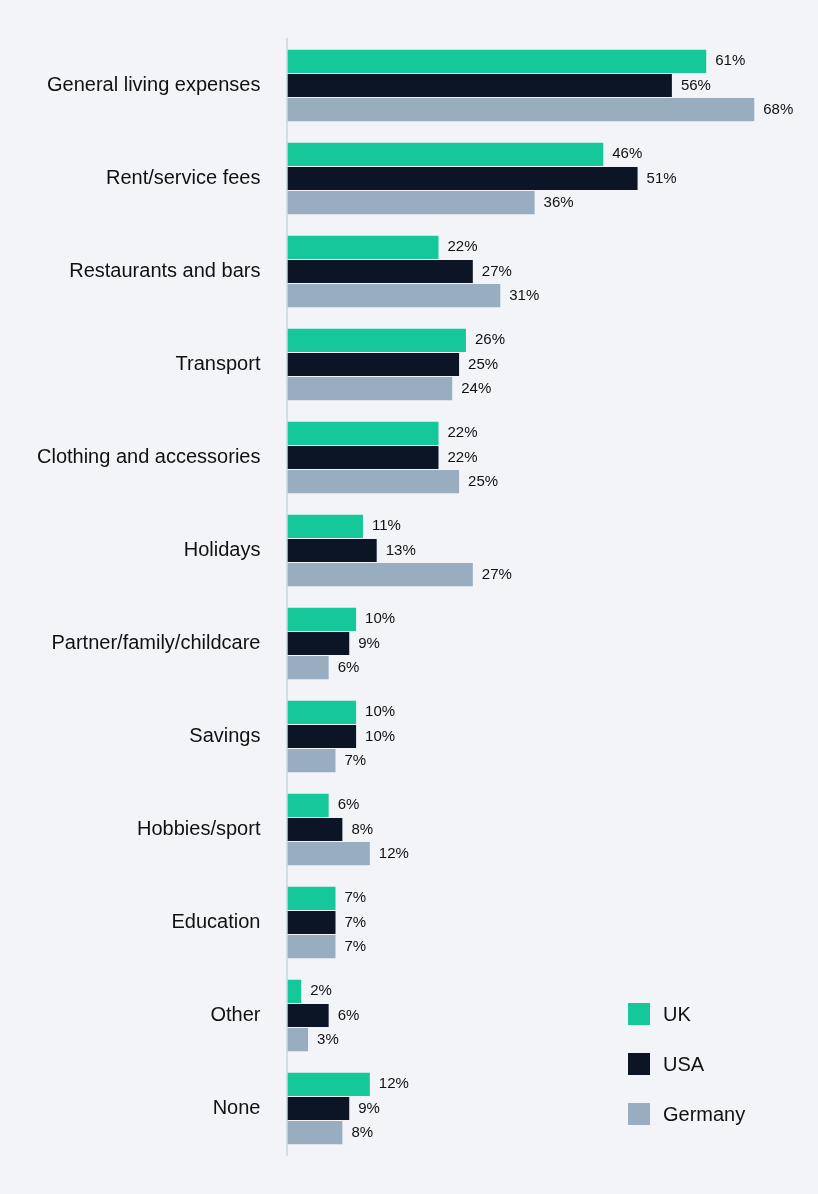 The height and width of the screenshot is (1194, 818). I want to click on data-label: 36%, so click(558, 201).